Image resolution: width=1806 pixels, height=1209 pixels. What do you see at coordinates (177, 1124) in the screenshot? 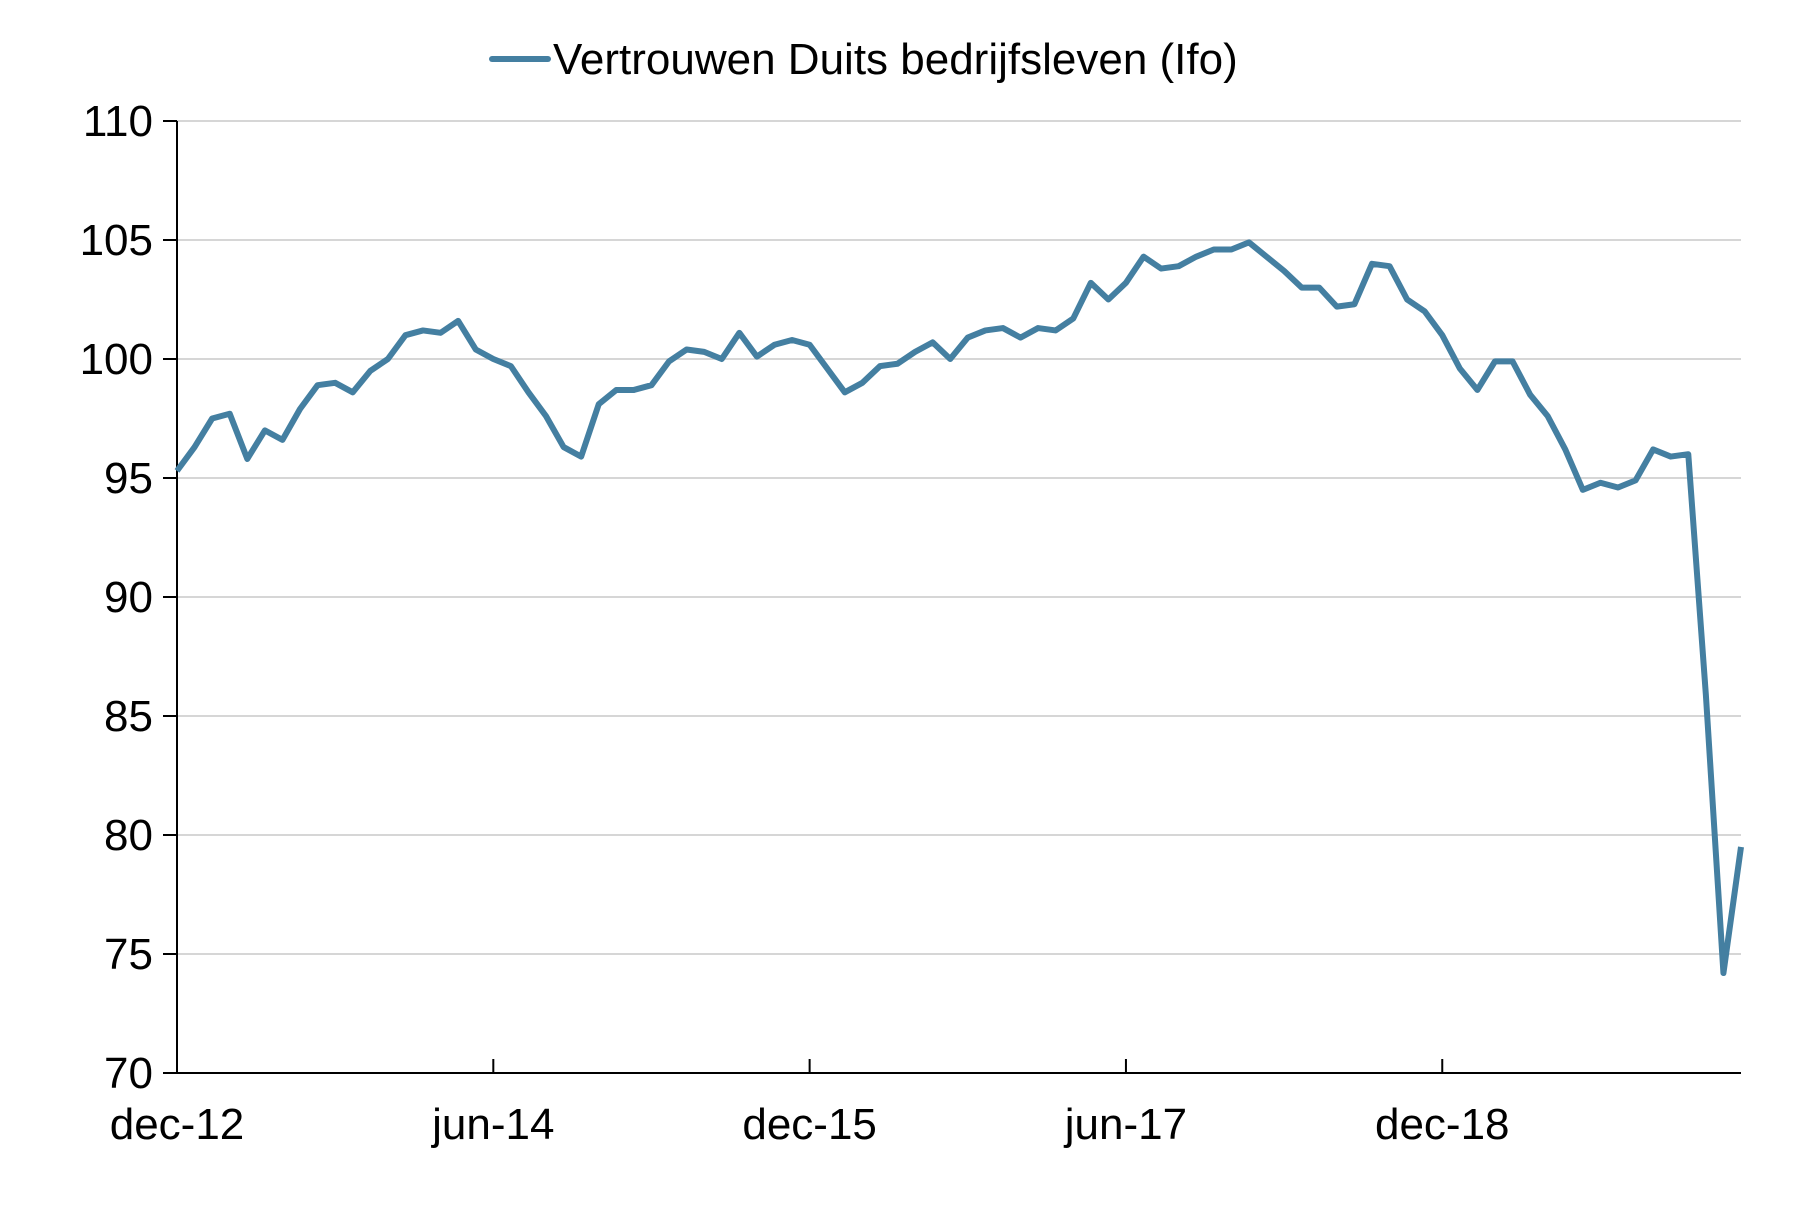
I see `x-tick-label: dec-12` at bounding box center [177, 1124].